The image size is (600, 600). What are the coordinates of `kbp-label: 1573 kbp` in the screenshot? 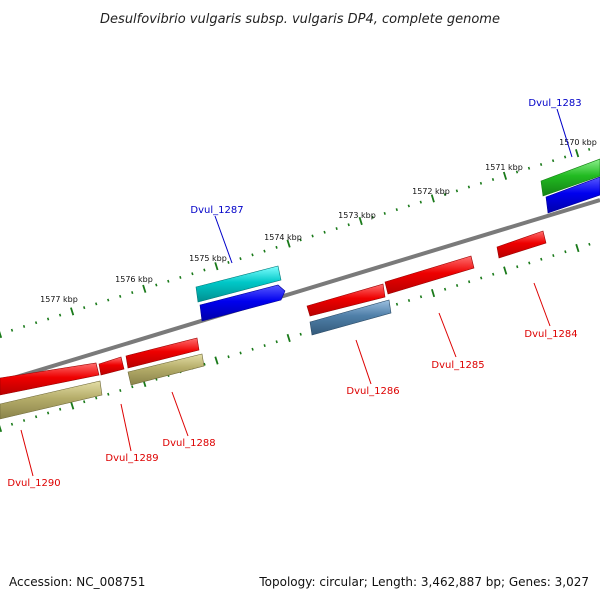 It's located at (357, 215).